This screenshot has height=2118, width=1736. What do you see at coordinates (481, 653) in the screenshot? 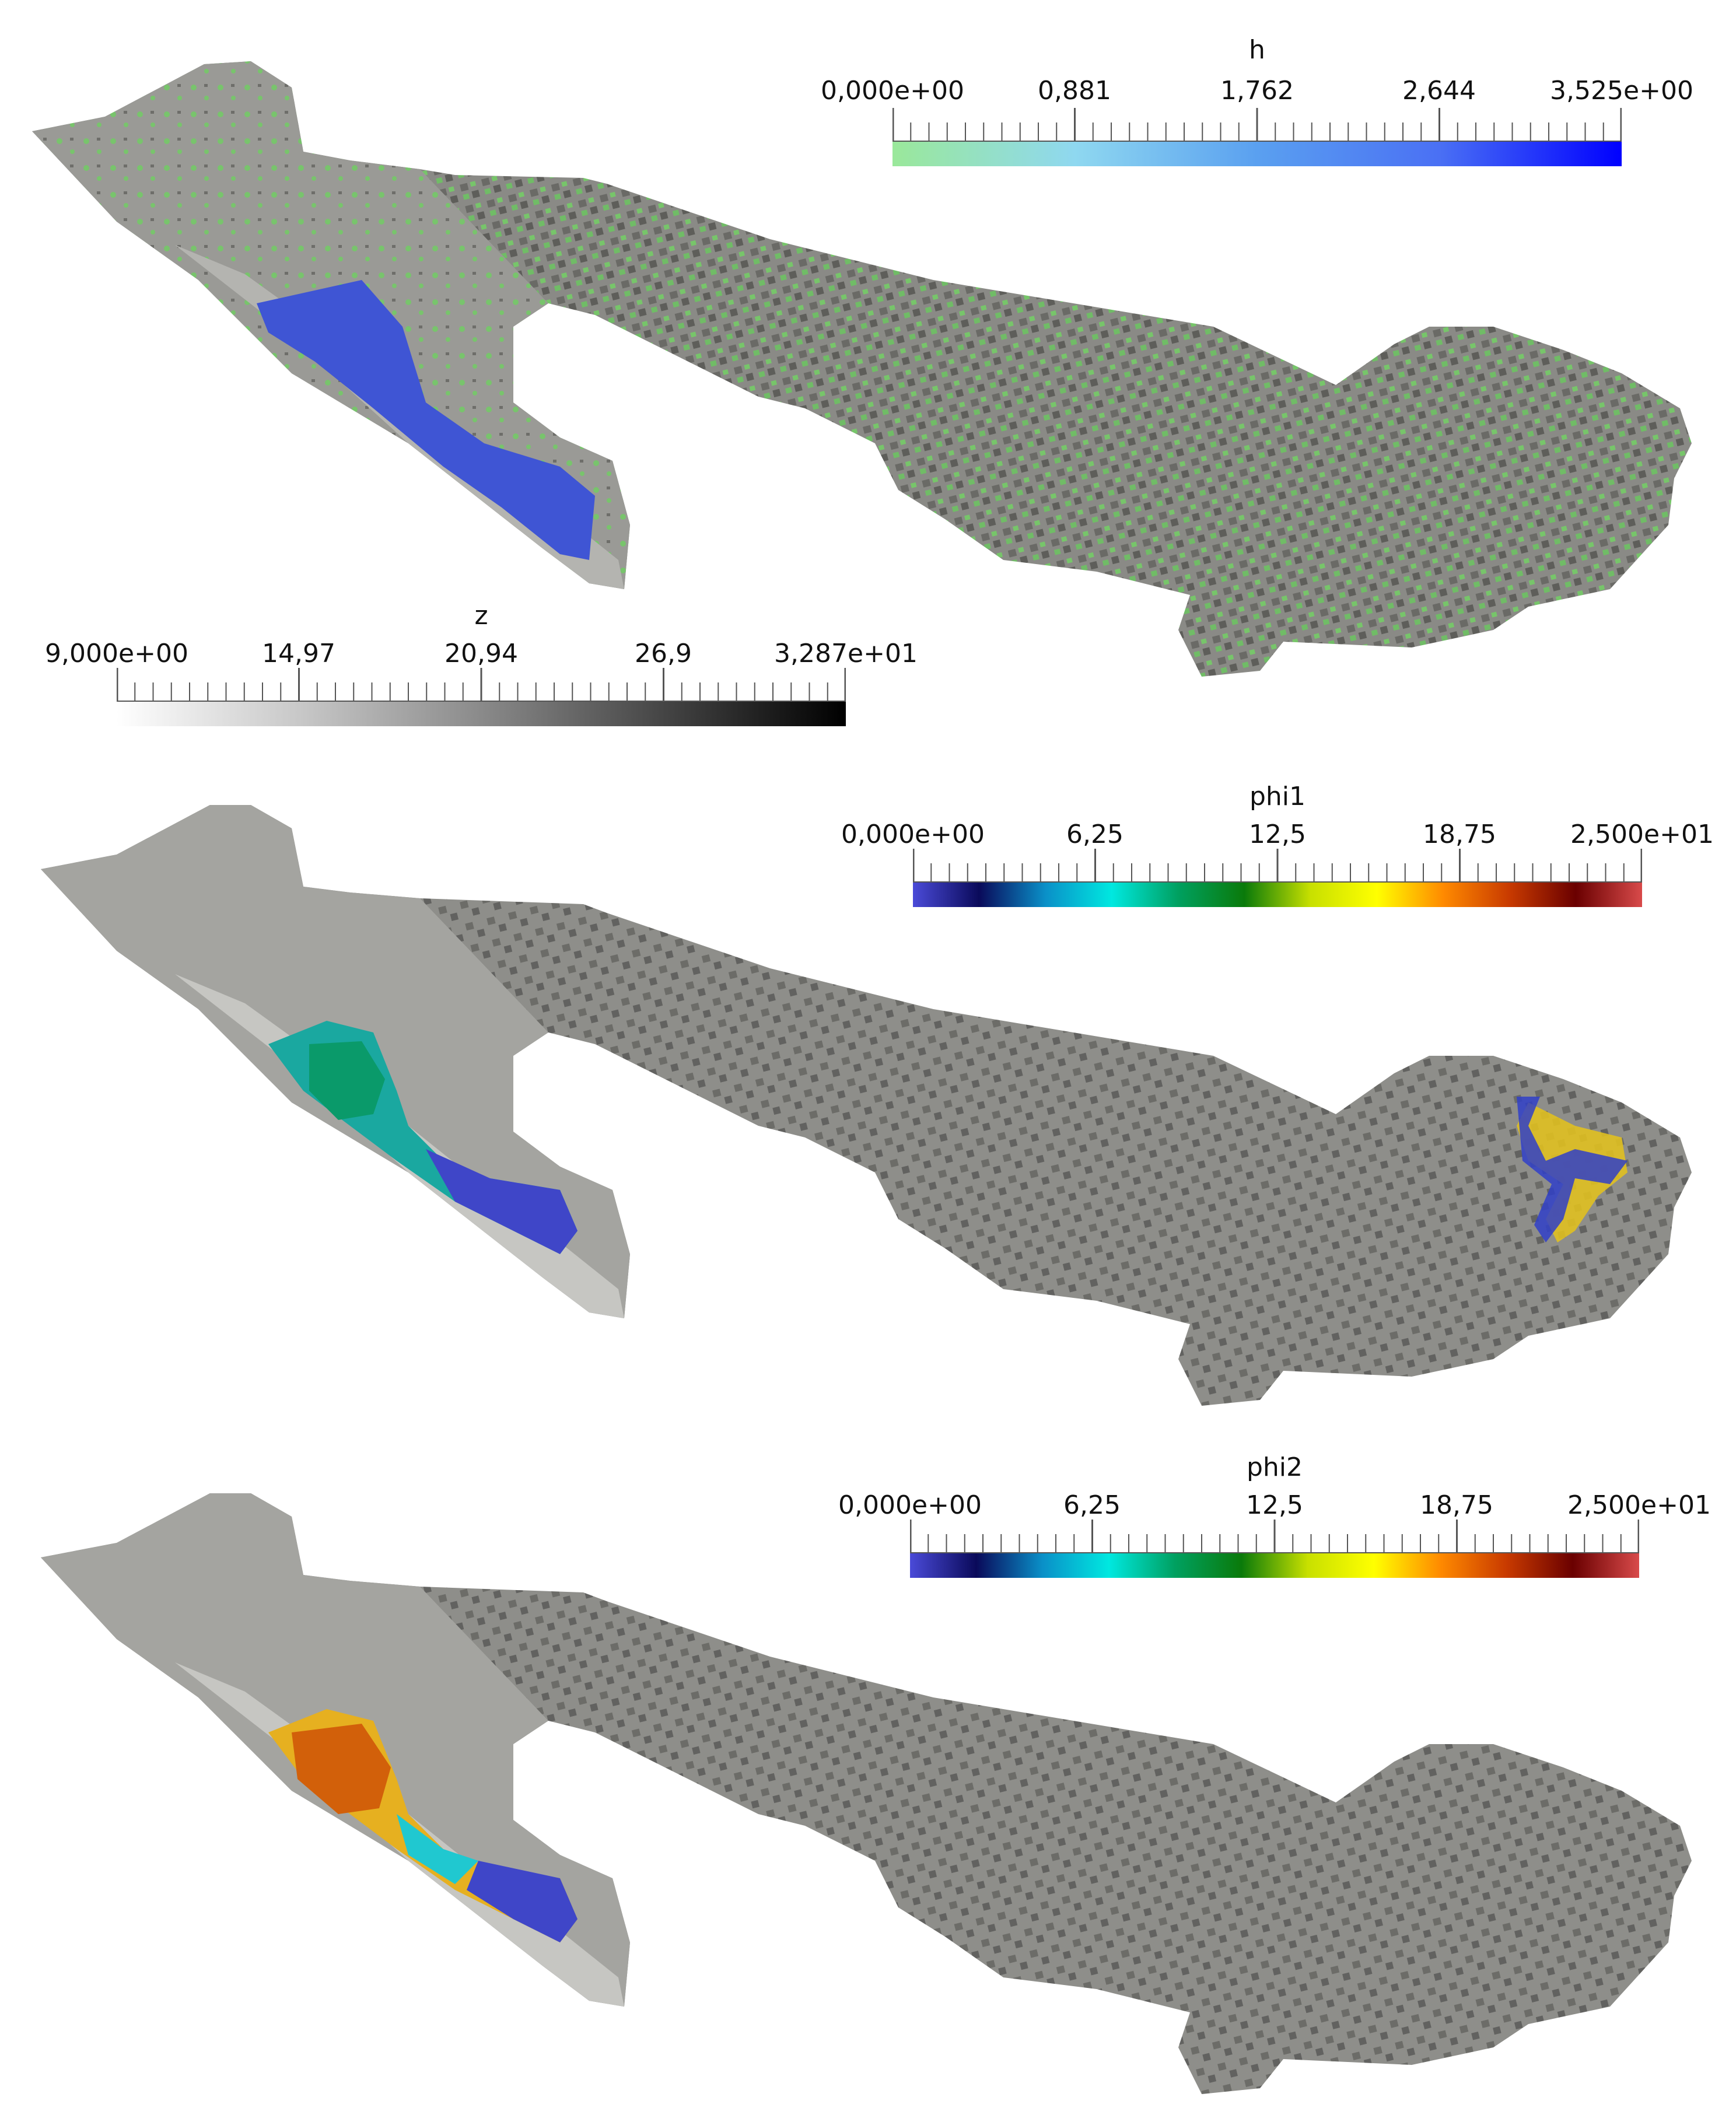
I see `tick-label: 20,94` at bounding box center [481, 653].